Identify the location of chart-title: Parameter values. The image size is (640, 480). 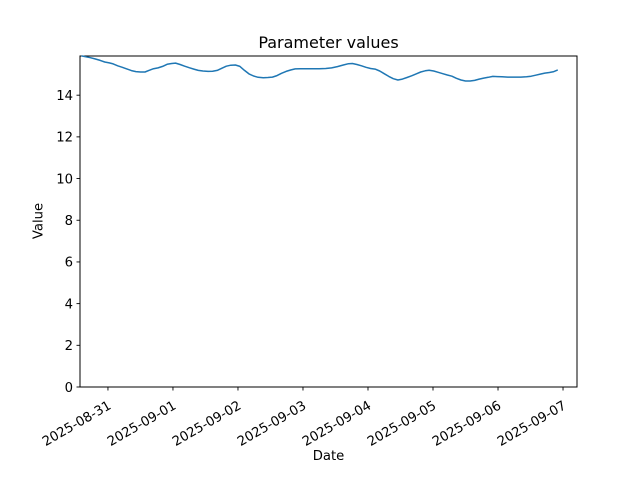
(328, 42).